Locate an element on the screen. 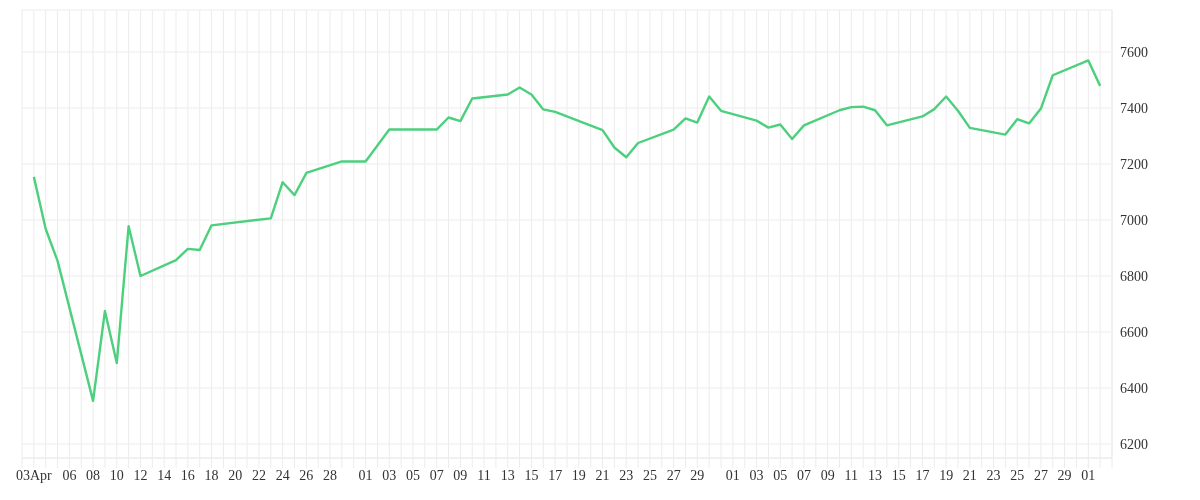 The height and width of the screenshot is (500, 1200). x-tick-label: 08 is located at coordinates (93, 475).